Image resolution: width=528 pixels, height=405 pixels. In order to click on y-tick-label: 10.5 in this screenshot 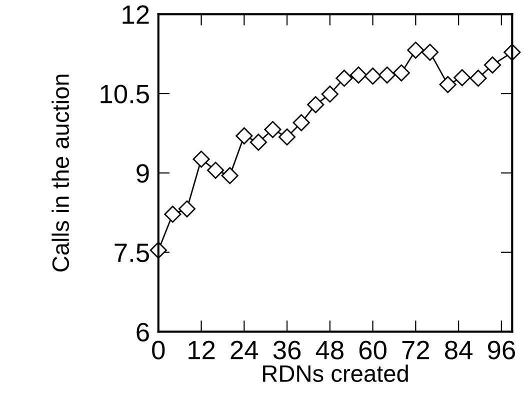, I will do `click(124, 94)`.